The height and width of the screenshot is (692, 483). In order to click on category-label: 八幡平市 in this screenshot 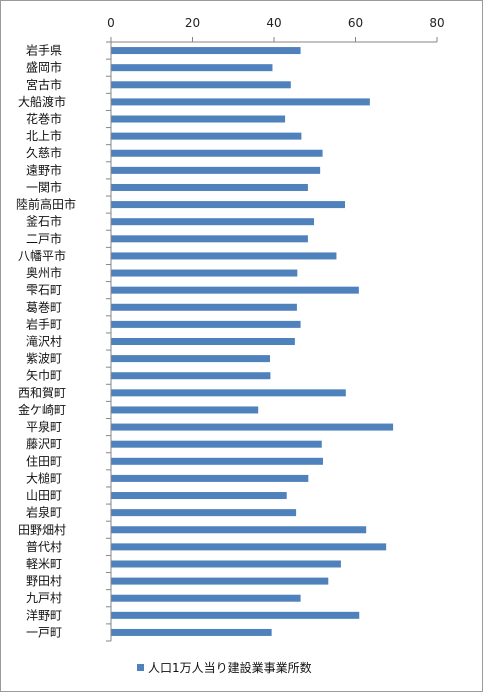, I will do `click(42, 255)`.